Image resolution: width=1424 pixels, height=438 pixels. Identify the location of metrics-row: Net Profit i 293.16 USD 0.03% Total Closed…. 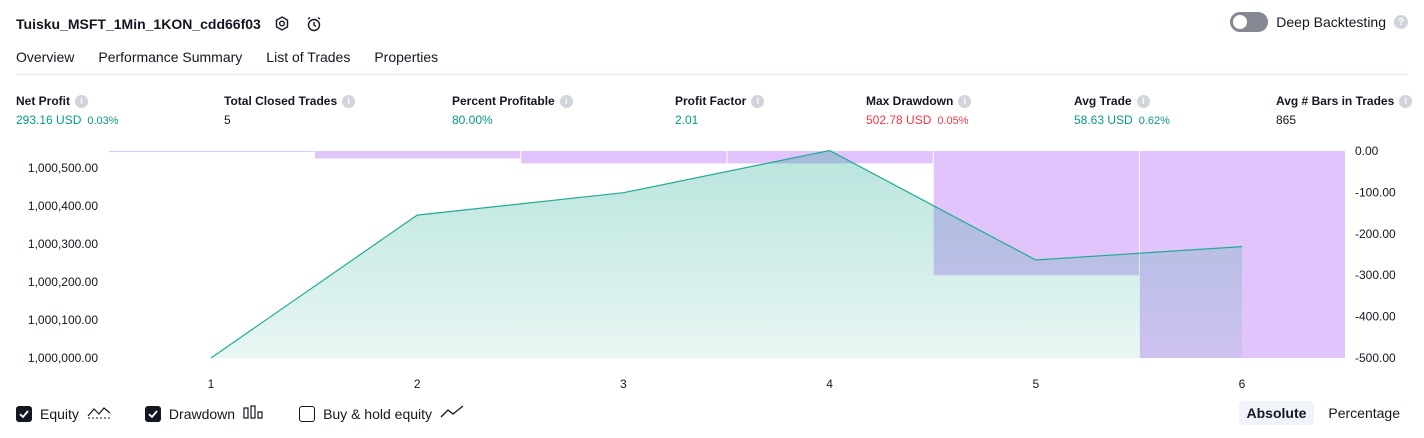
(716, 114).